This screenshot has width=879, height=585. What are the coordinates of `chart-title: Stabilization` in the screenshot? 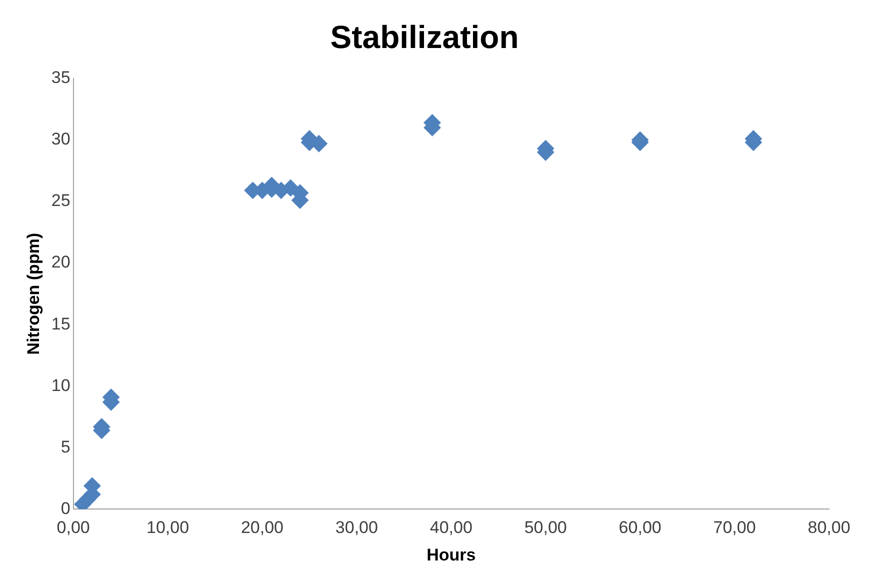 It's located at (424, 37).